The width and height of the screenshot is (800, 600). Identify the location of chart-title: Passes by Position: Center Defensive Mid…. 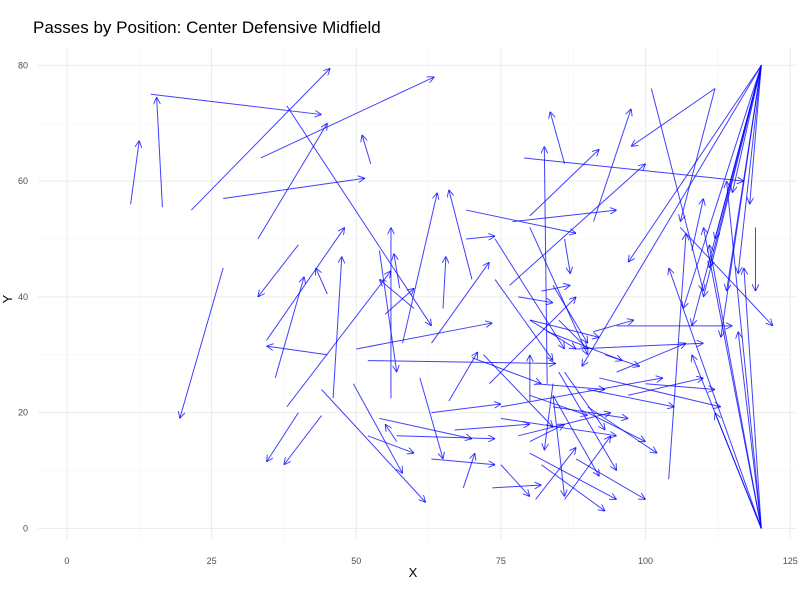
(207, 27).